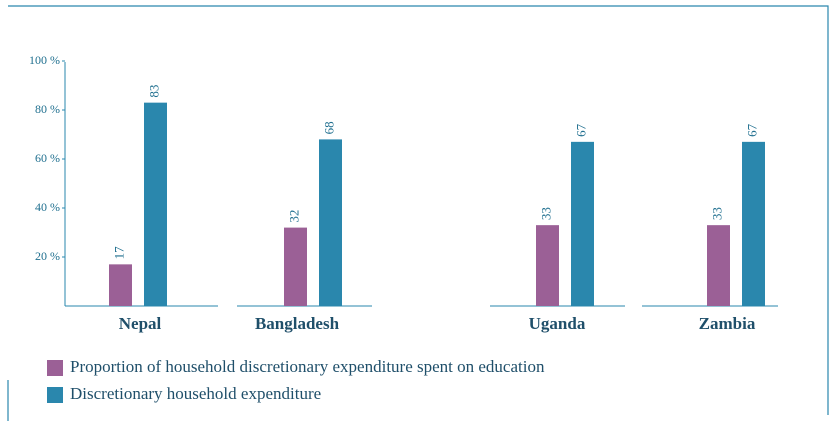 This screenshot has width=834, height=421. What do you see at coordinates (293, 216) in the screenshot?
I see `value-label: 32` at bounding box center [293, 216].